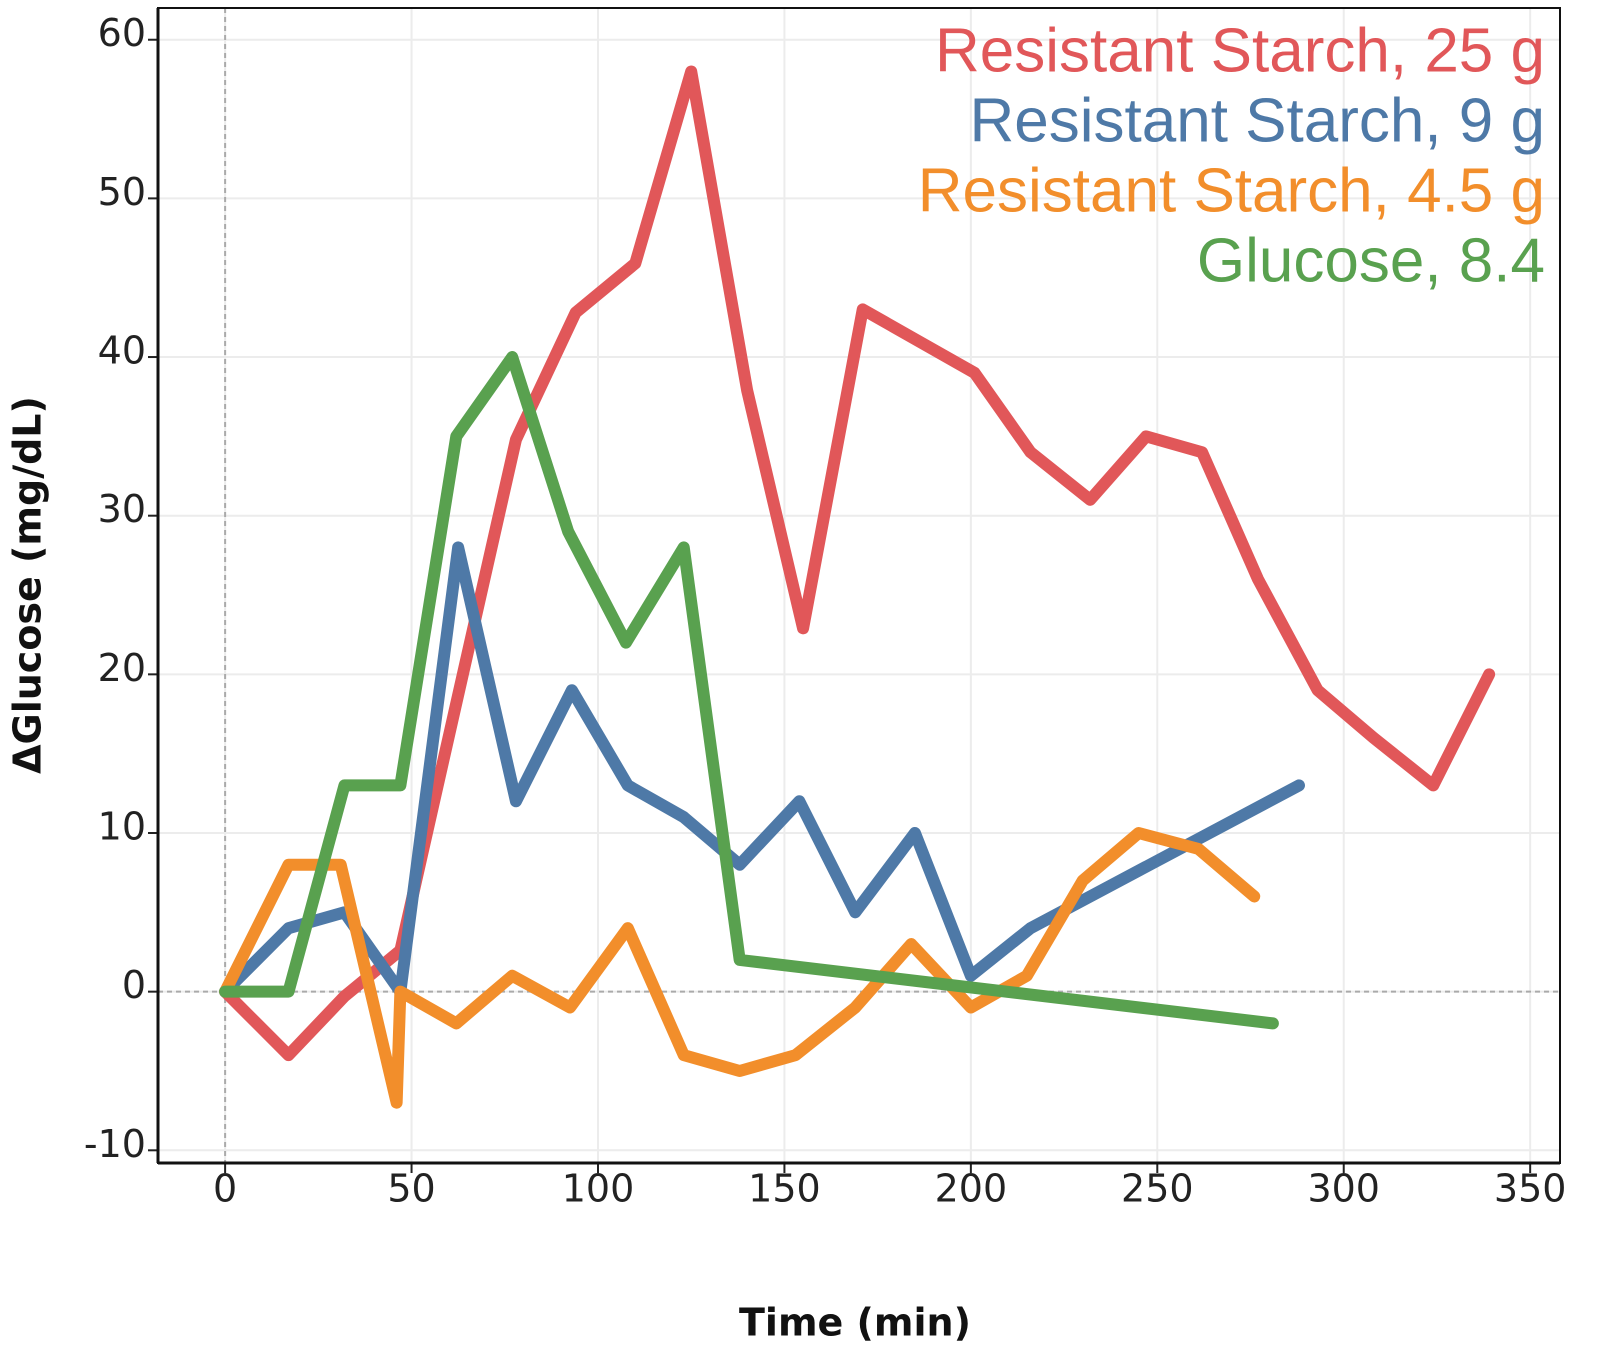 This screenshot has width=1600, height=1357. I want to click on x-tick-label: 0, so click(225, 1189).